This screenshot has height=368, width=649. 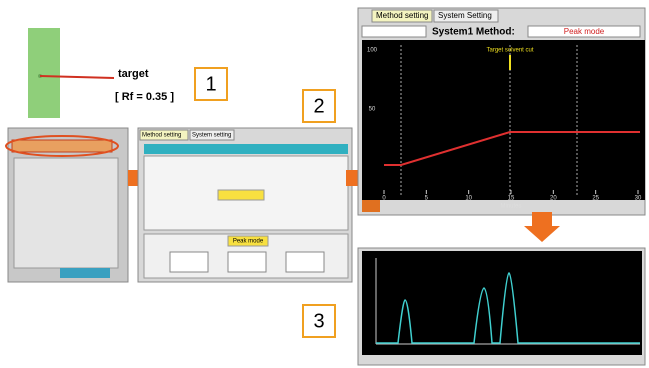 I want to click on tab-label: System Setting, so click(x=465, y=15).